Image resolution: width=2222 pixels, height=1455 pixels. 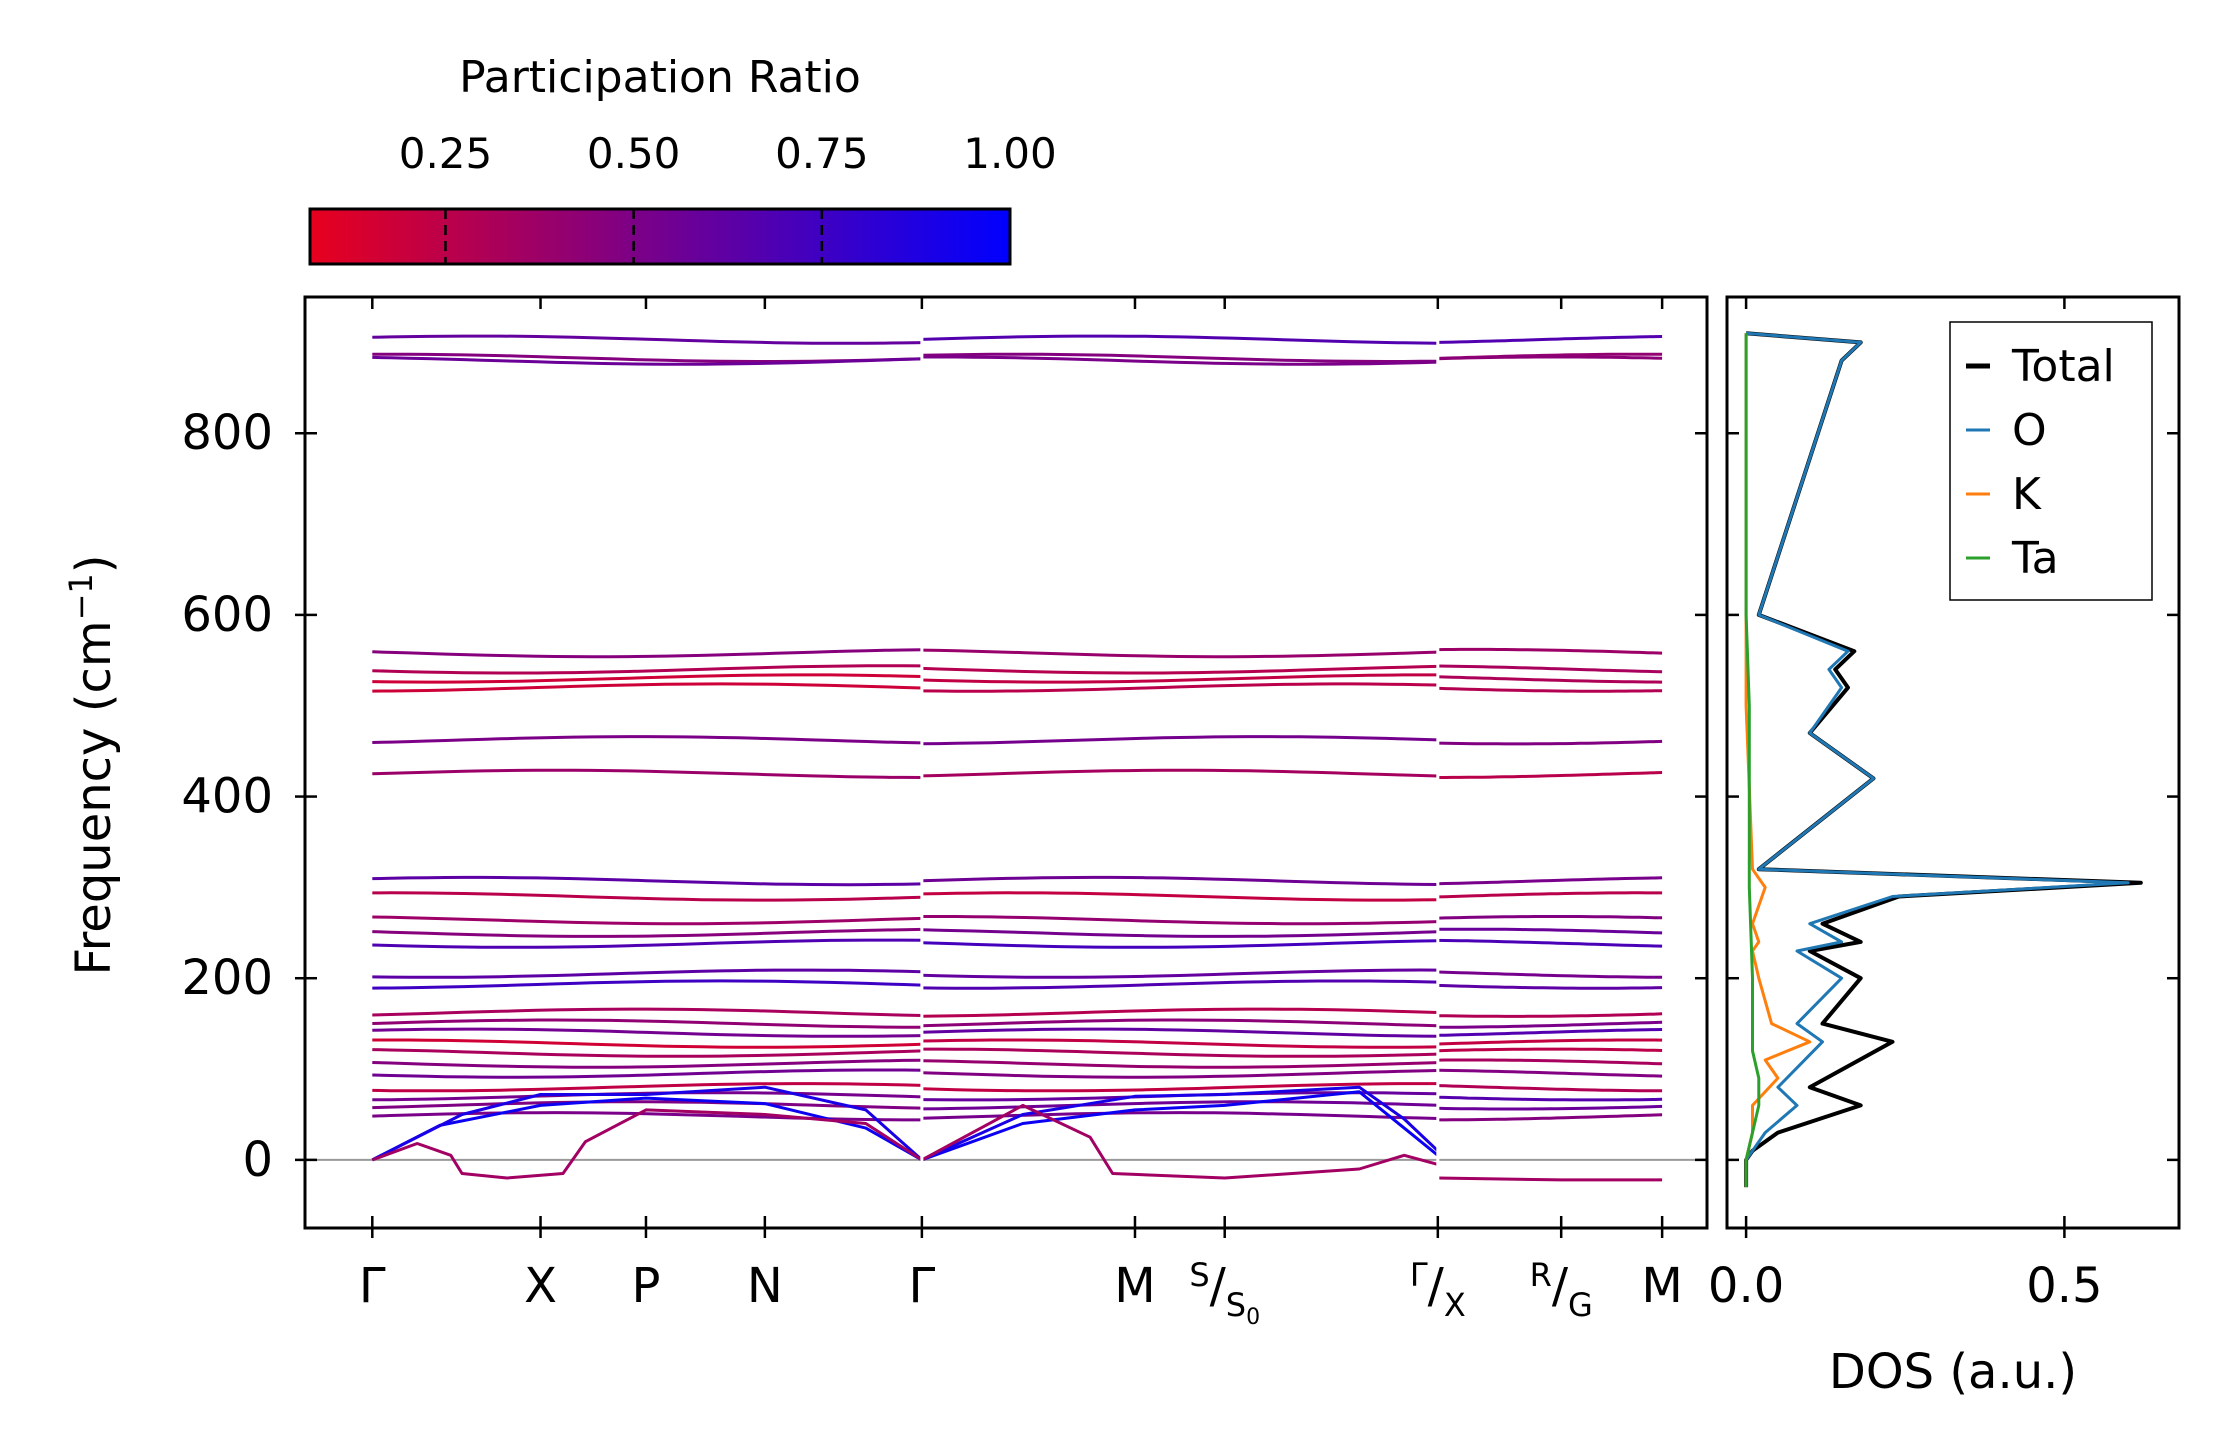 I want to click on dos-axes-frame, so click(x=1953, y=762).